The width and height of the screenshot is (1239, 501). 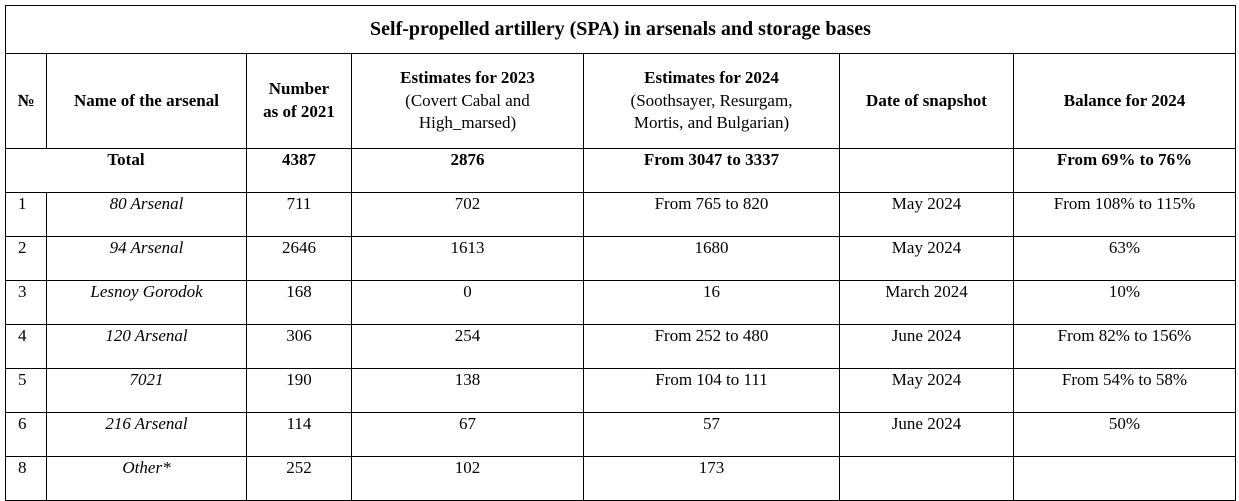 What do you see at coordinates (1124, 478) in the screenshot?
I see `balance-2024` at bounding box center [1124, 478].